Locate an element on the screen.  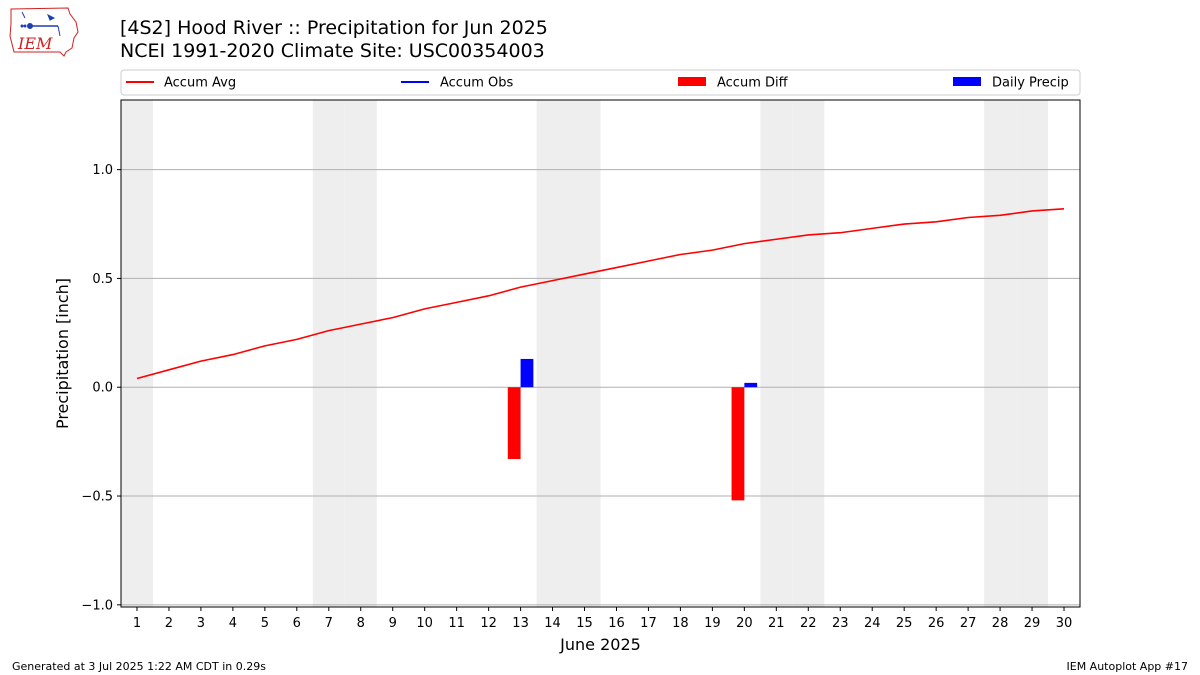
y-tick-label: −0.5 is located at coordinates (97, 497).